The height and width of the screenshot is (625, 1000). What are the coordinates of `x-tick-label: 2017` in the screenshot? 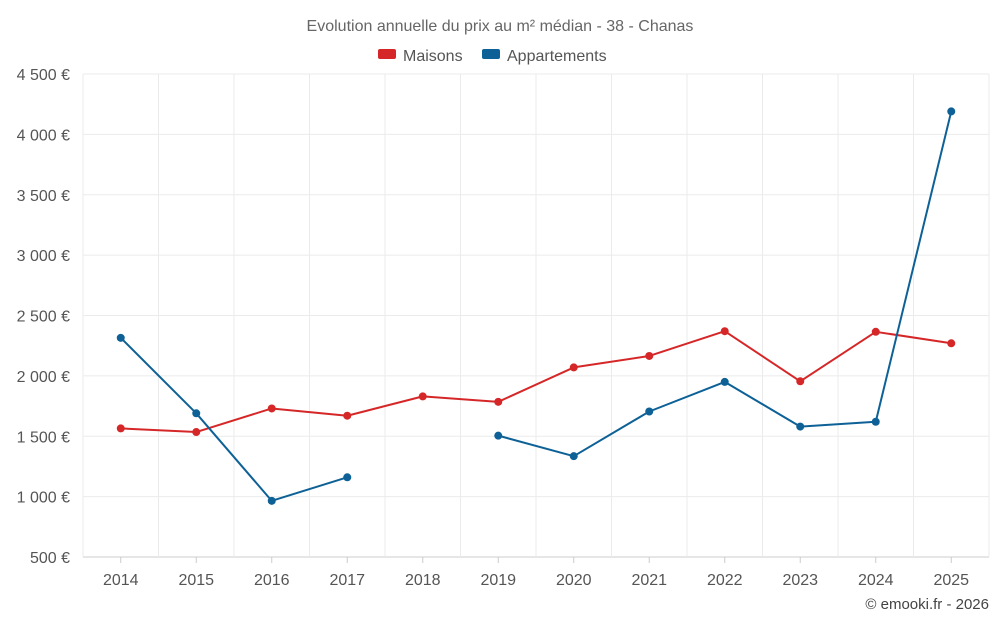 It's located at (347, 580).